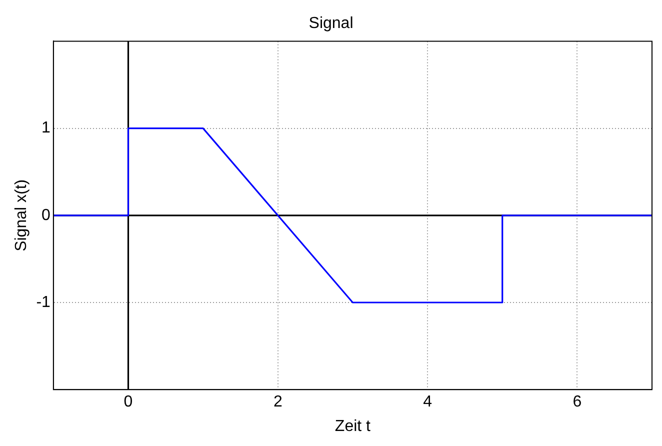  What do you see at coordinates (427, 402) in the screenshot?
I see `x-tick-label: 4` at bounding box center [427, 402].